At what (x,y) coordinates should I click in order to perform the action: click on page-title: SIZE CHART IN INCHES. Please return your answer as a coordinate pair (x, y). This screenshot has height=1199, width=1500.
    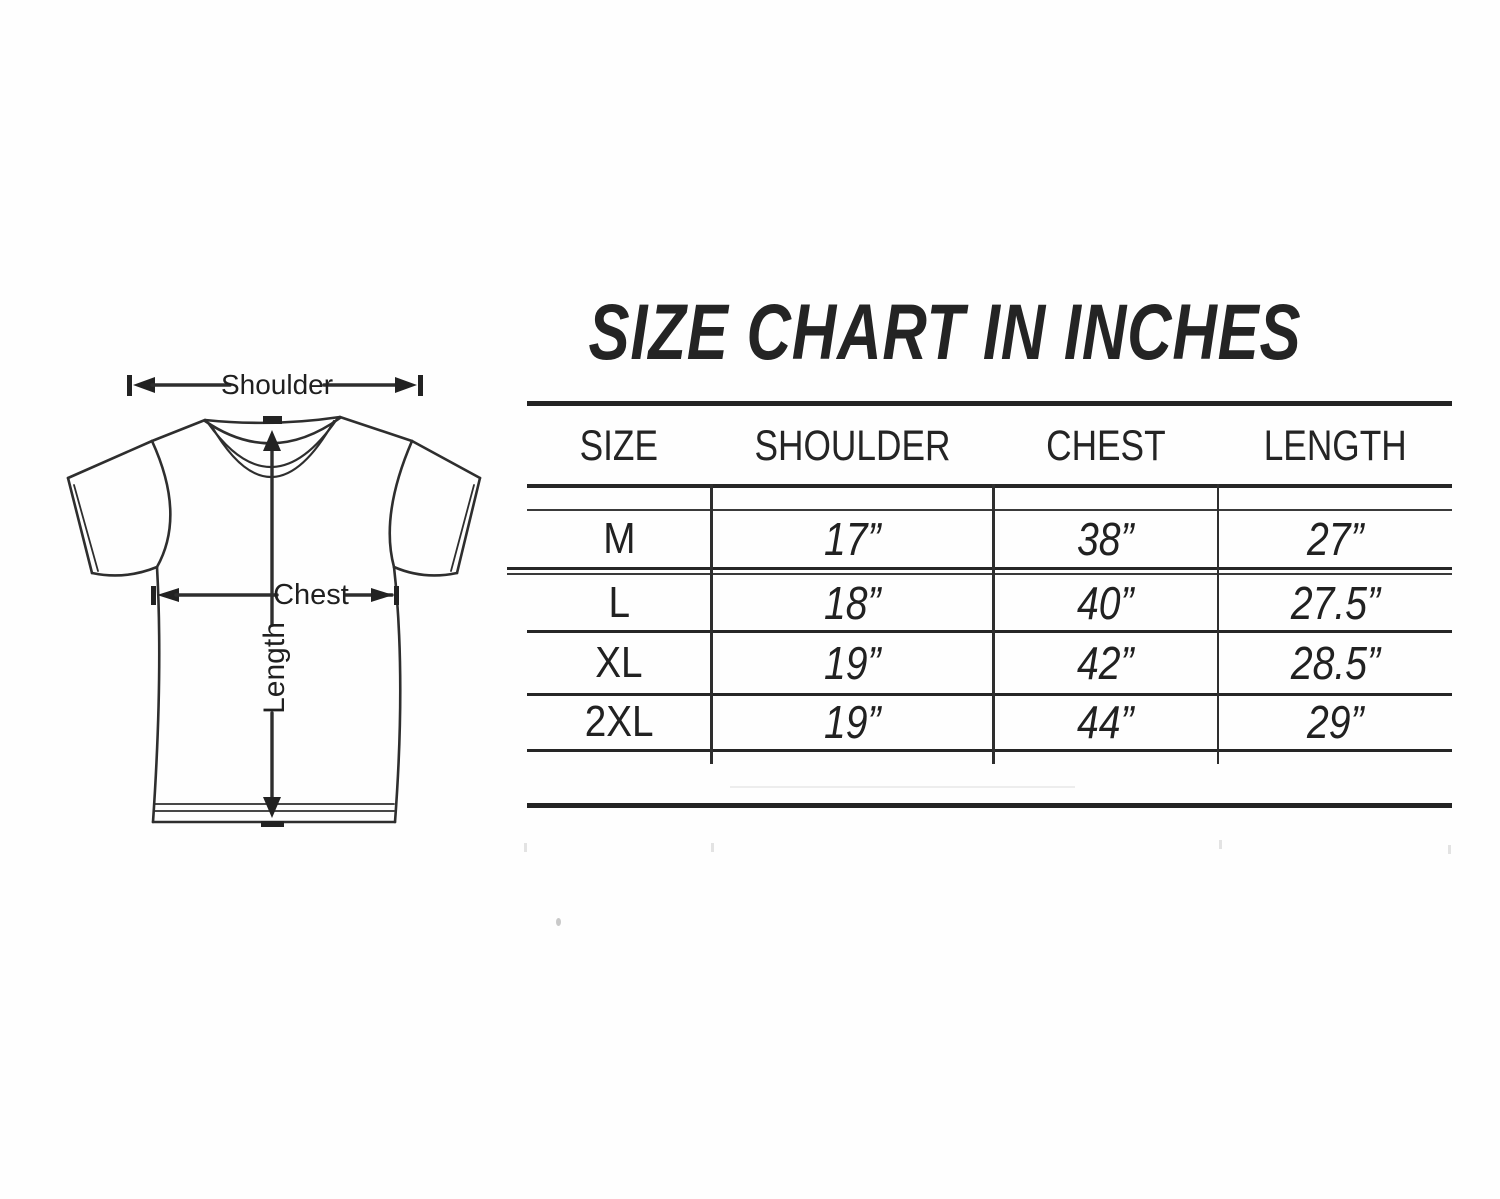
    Looking at the image, I should click on (935, 331).